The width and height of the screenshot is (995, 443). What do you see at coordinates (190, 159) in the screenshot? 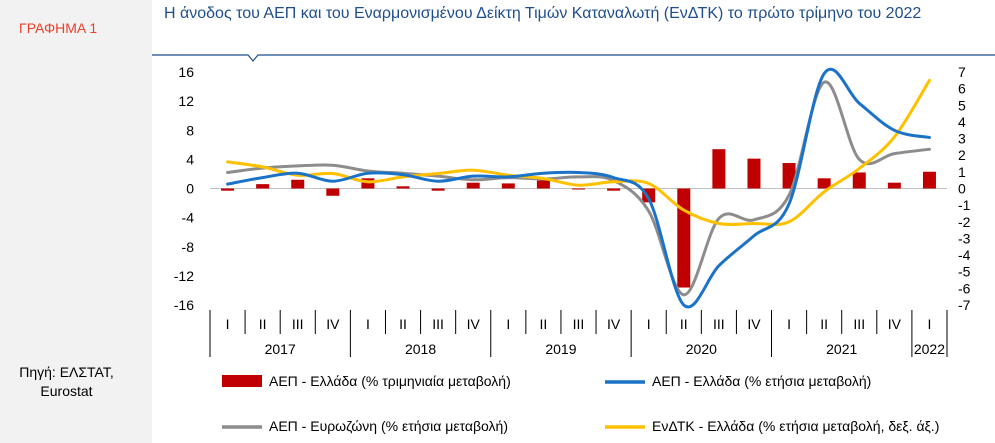
I see `left-tick-label: 4` at bounding box center [190, 159].